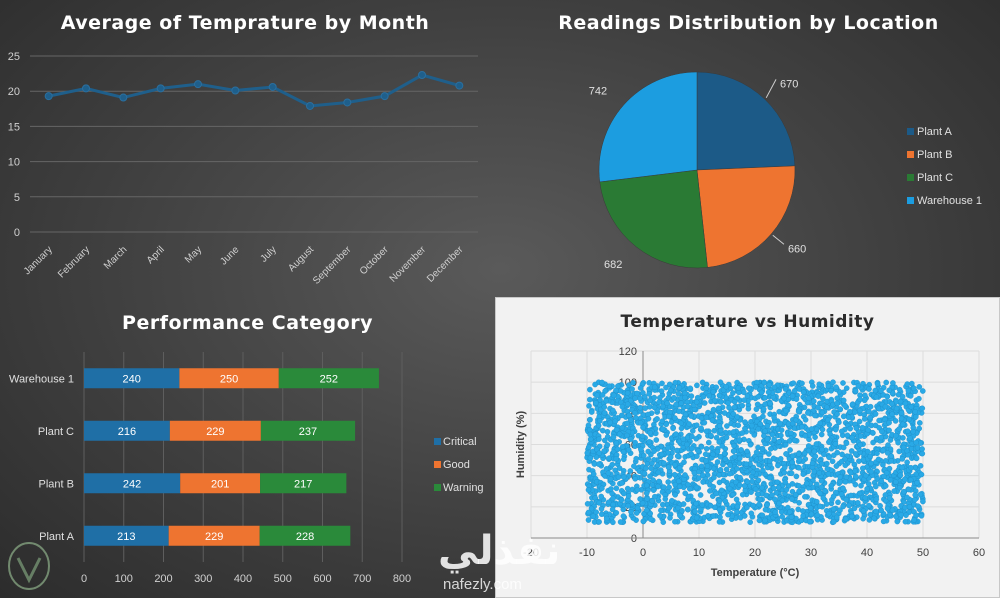 The image size is (1000, 598). Describe the element at coordinates (163, 579) in the screenshot. I see `bar-x-tick-label: 200` at that location.